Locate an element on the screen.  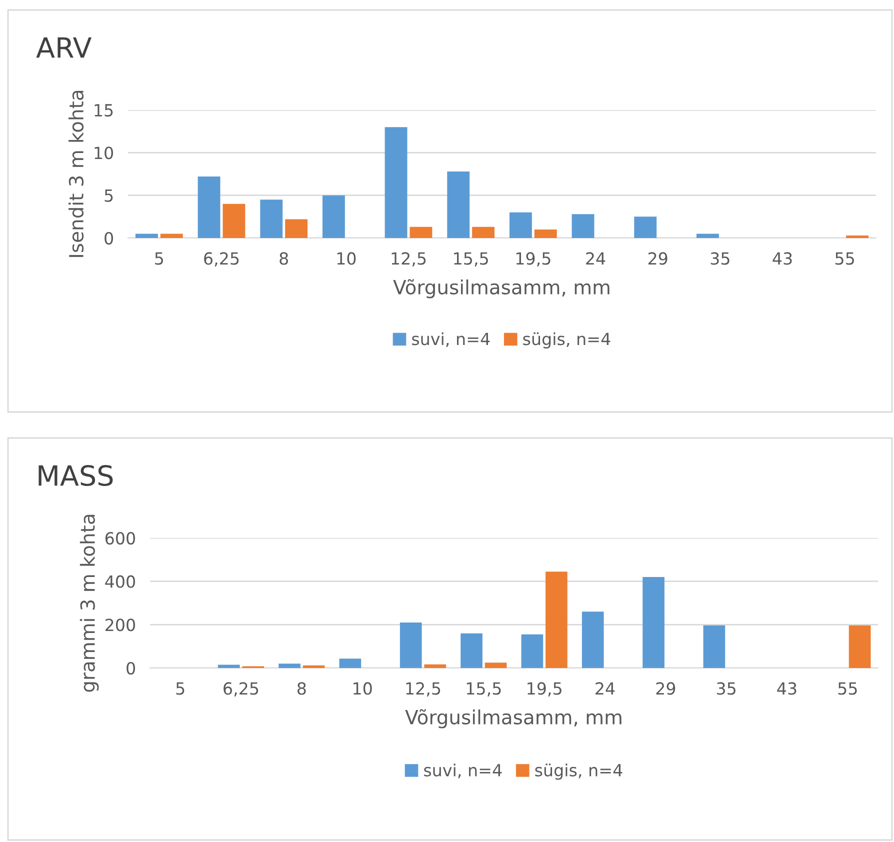
chart-title: MASS is located at coordinates (75, 475).